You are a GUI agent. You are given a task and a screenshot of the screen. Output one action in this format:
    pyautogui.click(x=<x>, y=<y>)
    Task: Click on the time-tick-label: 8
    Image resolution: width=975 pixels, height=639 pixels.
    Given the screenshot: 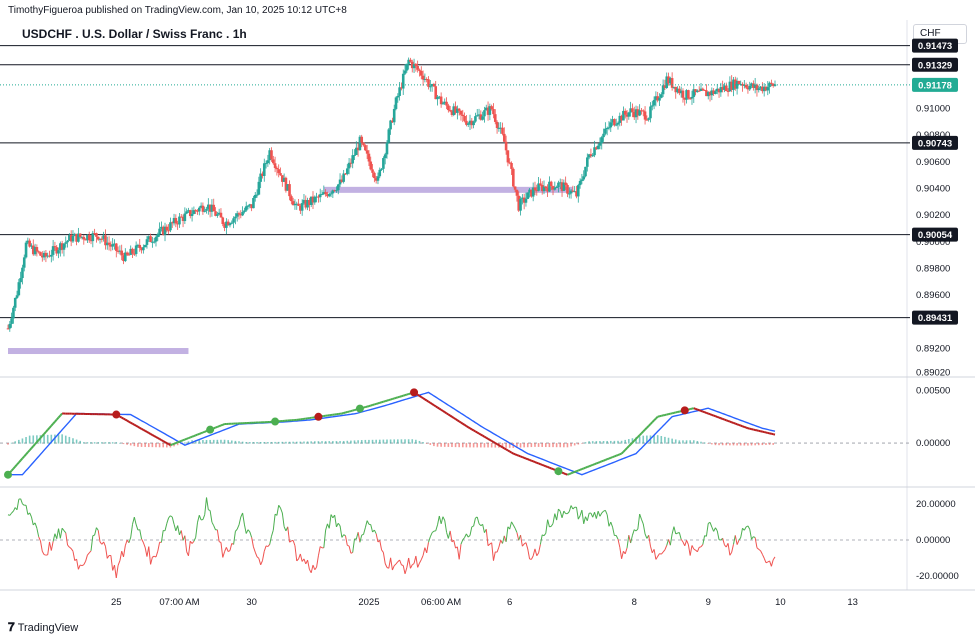 What is the action you would take?
    pyautogui.click(x=634, y=602)
    